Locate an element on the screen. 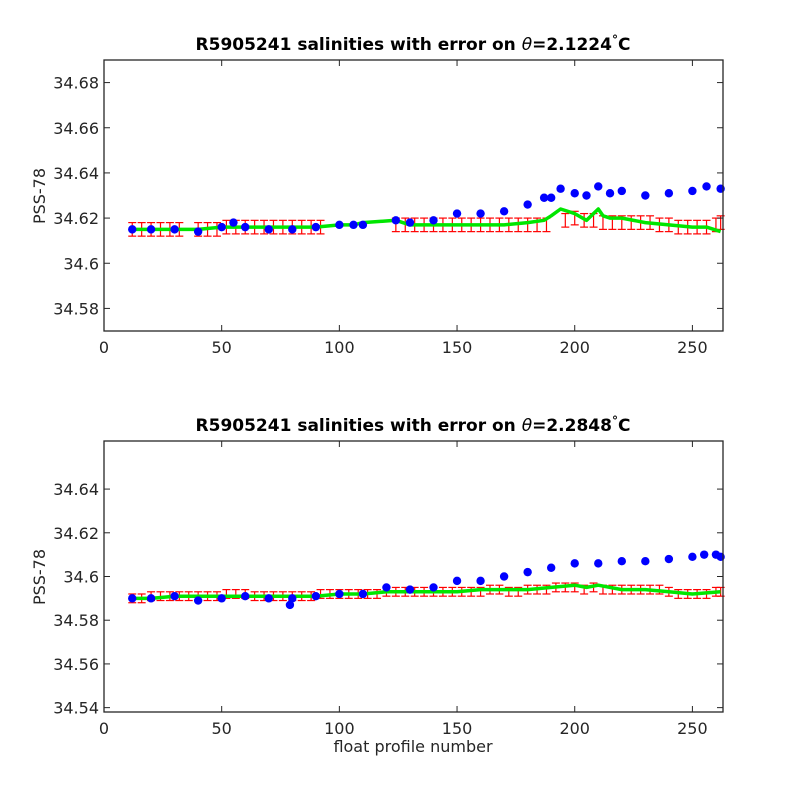 The width and height of the screenshot is (800, 800). y-tick-label: 34.66 is located at coordinates (76, 128).